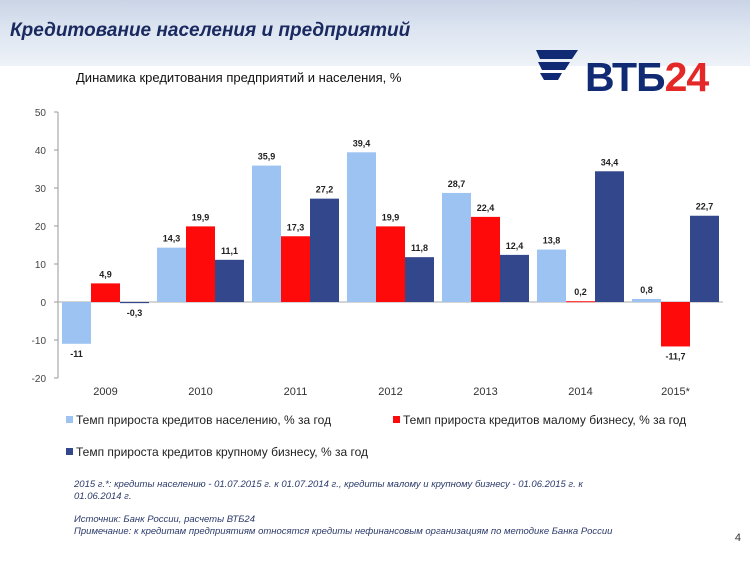  I want to click on y-tick-label: 0, so click(43, 303).